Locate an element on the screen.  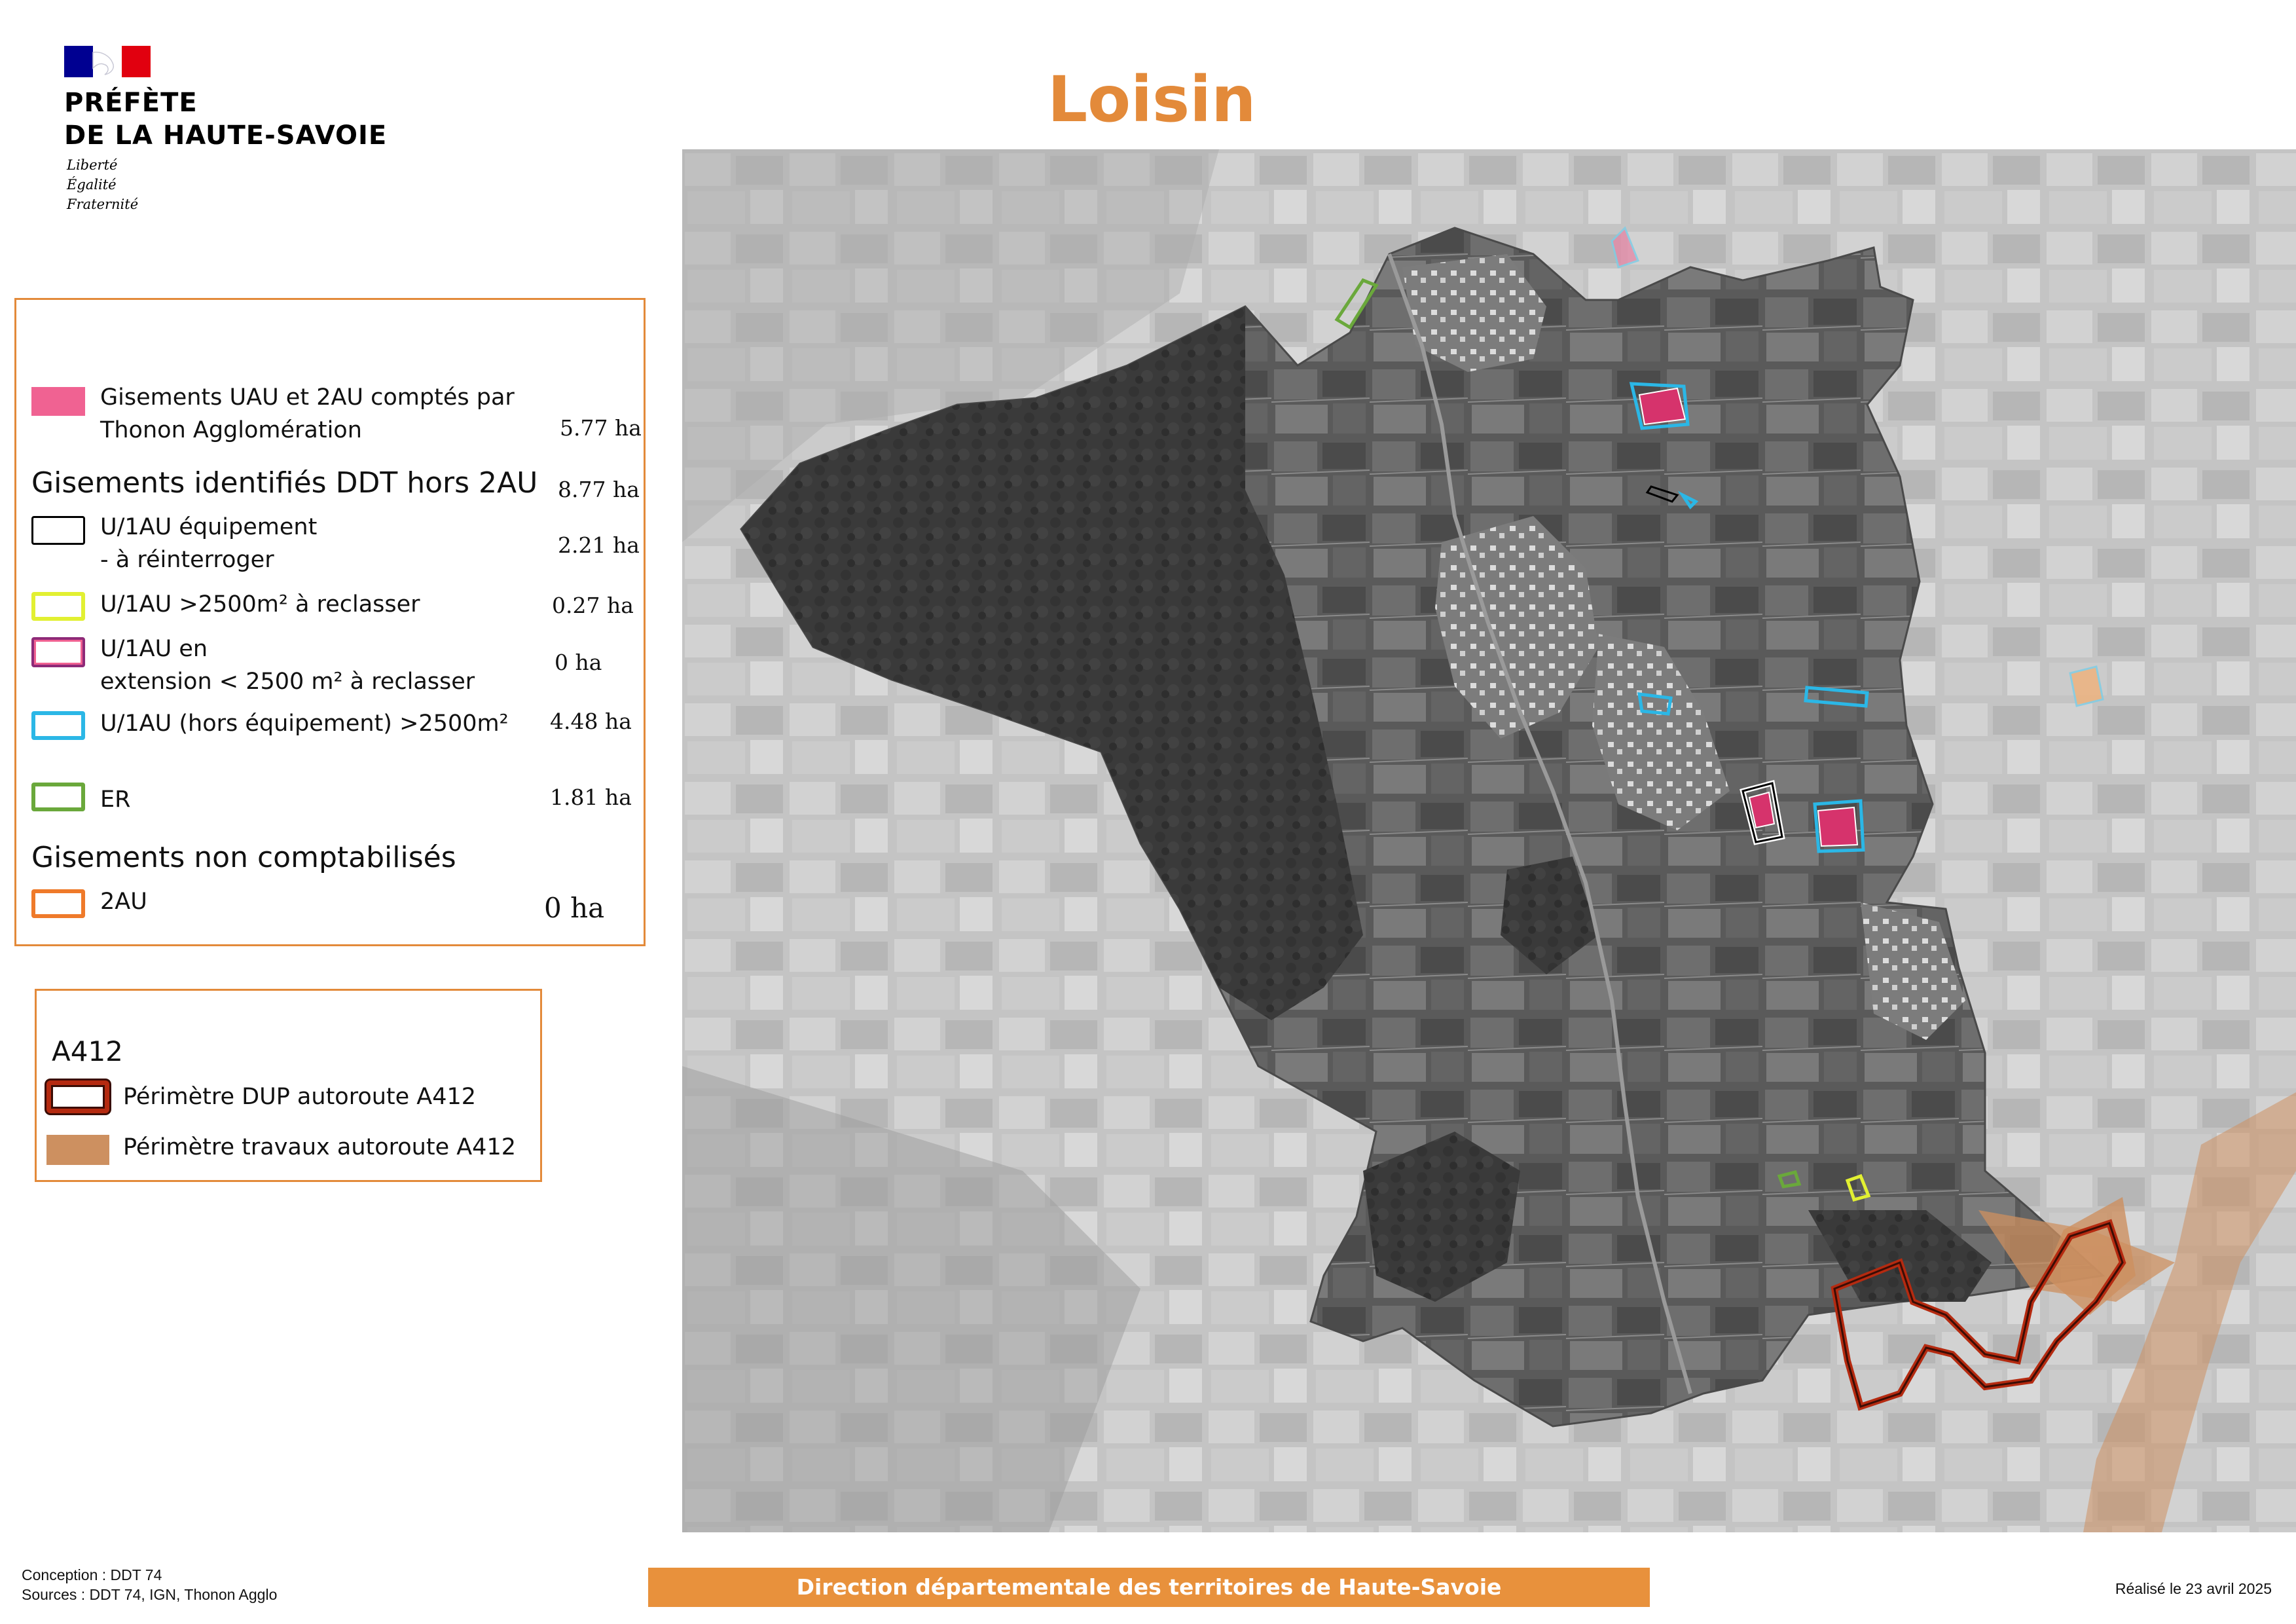
legend-label-travaux: Périmètre travaux autoroute A412 is located at coordinates (319, 1147).